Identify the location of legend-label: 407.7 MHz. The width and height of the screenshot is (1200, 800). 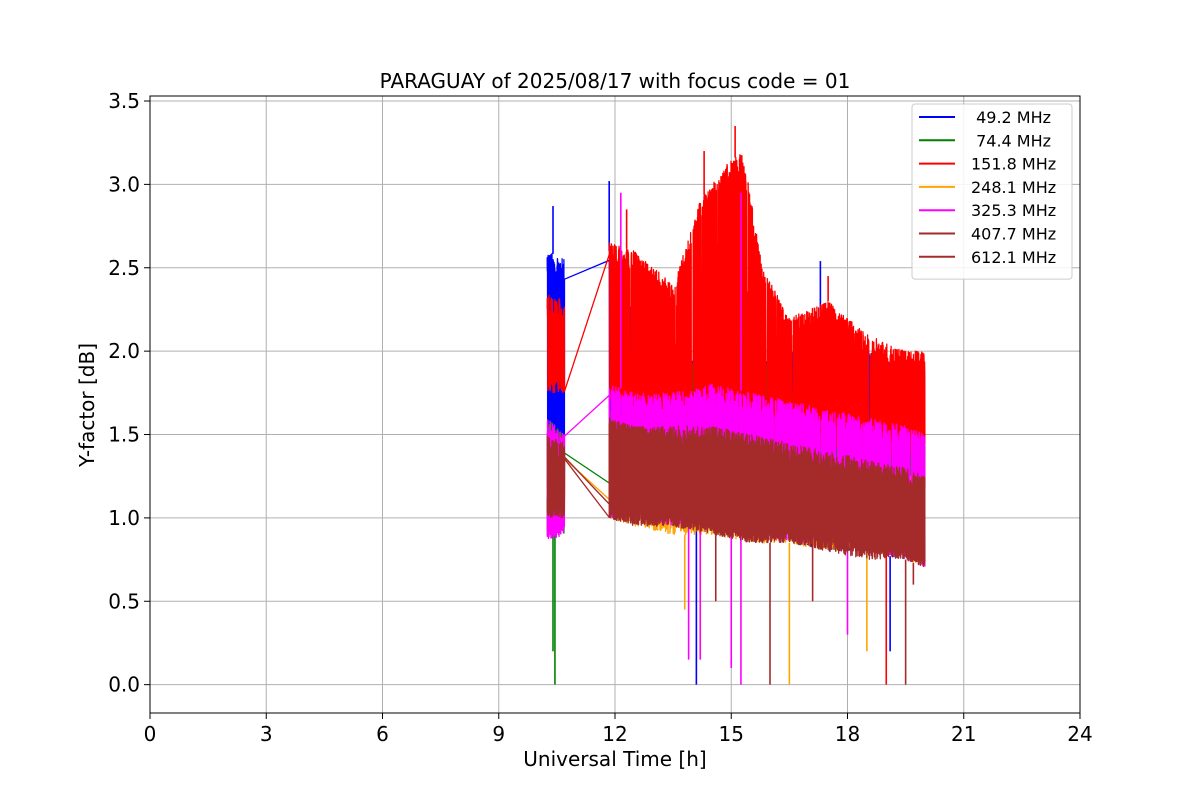
(1013, 234).